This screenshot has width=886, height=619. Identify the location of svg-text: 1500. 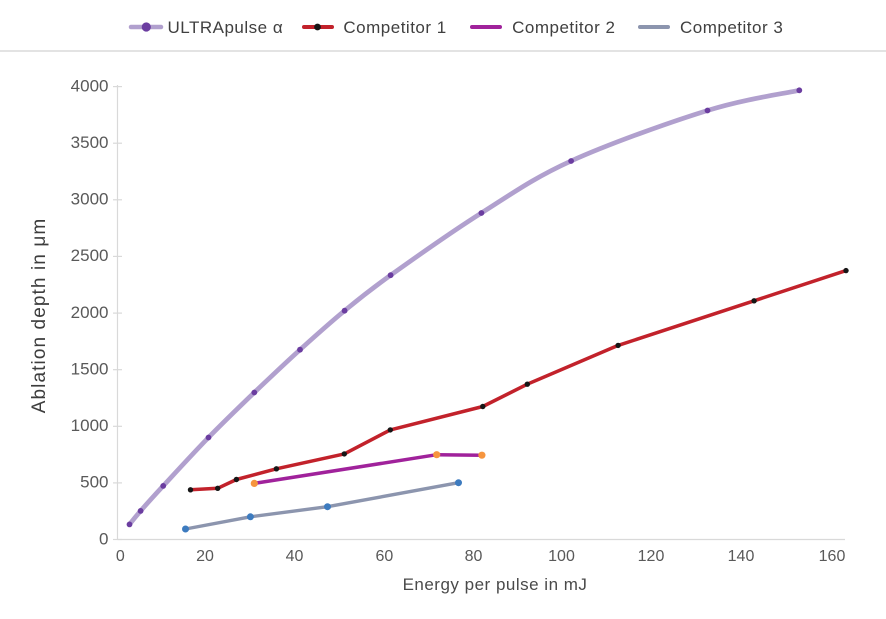
(90, 369).